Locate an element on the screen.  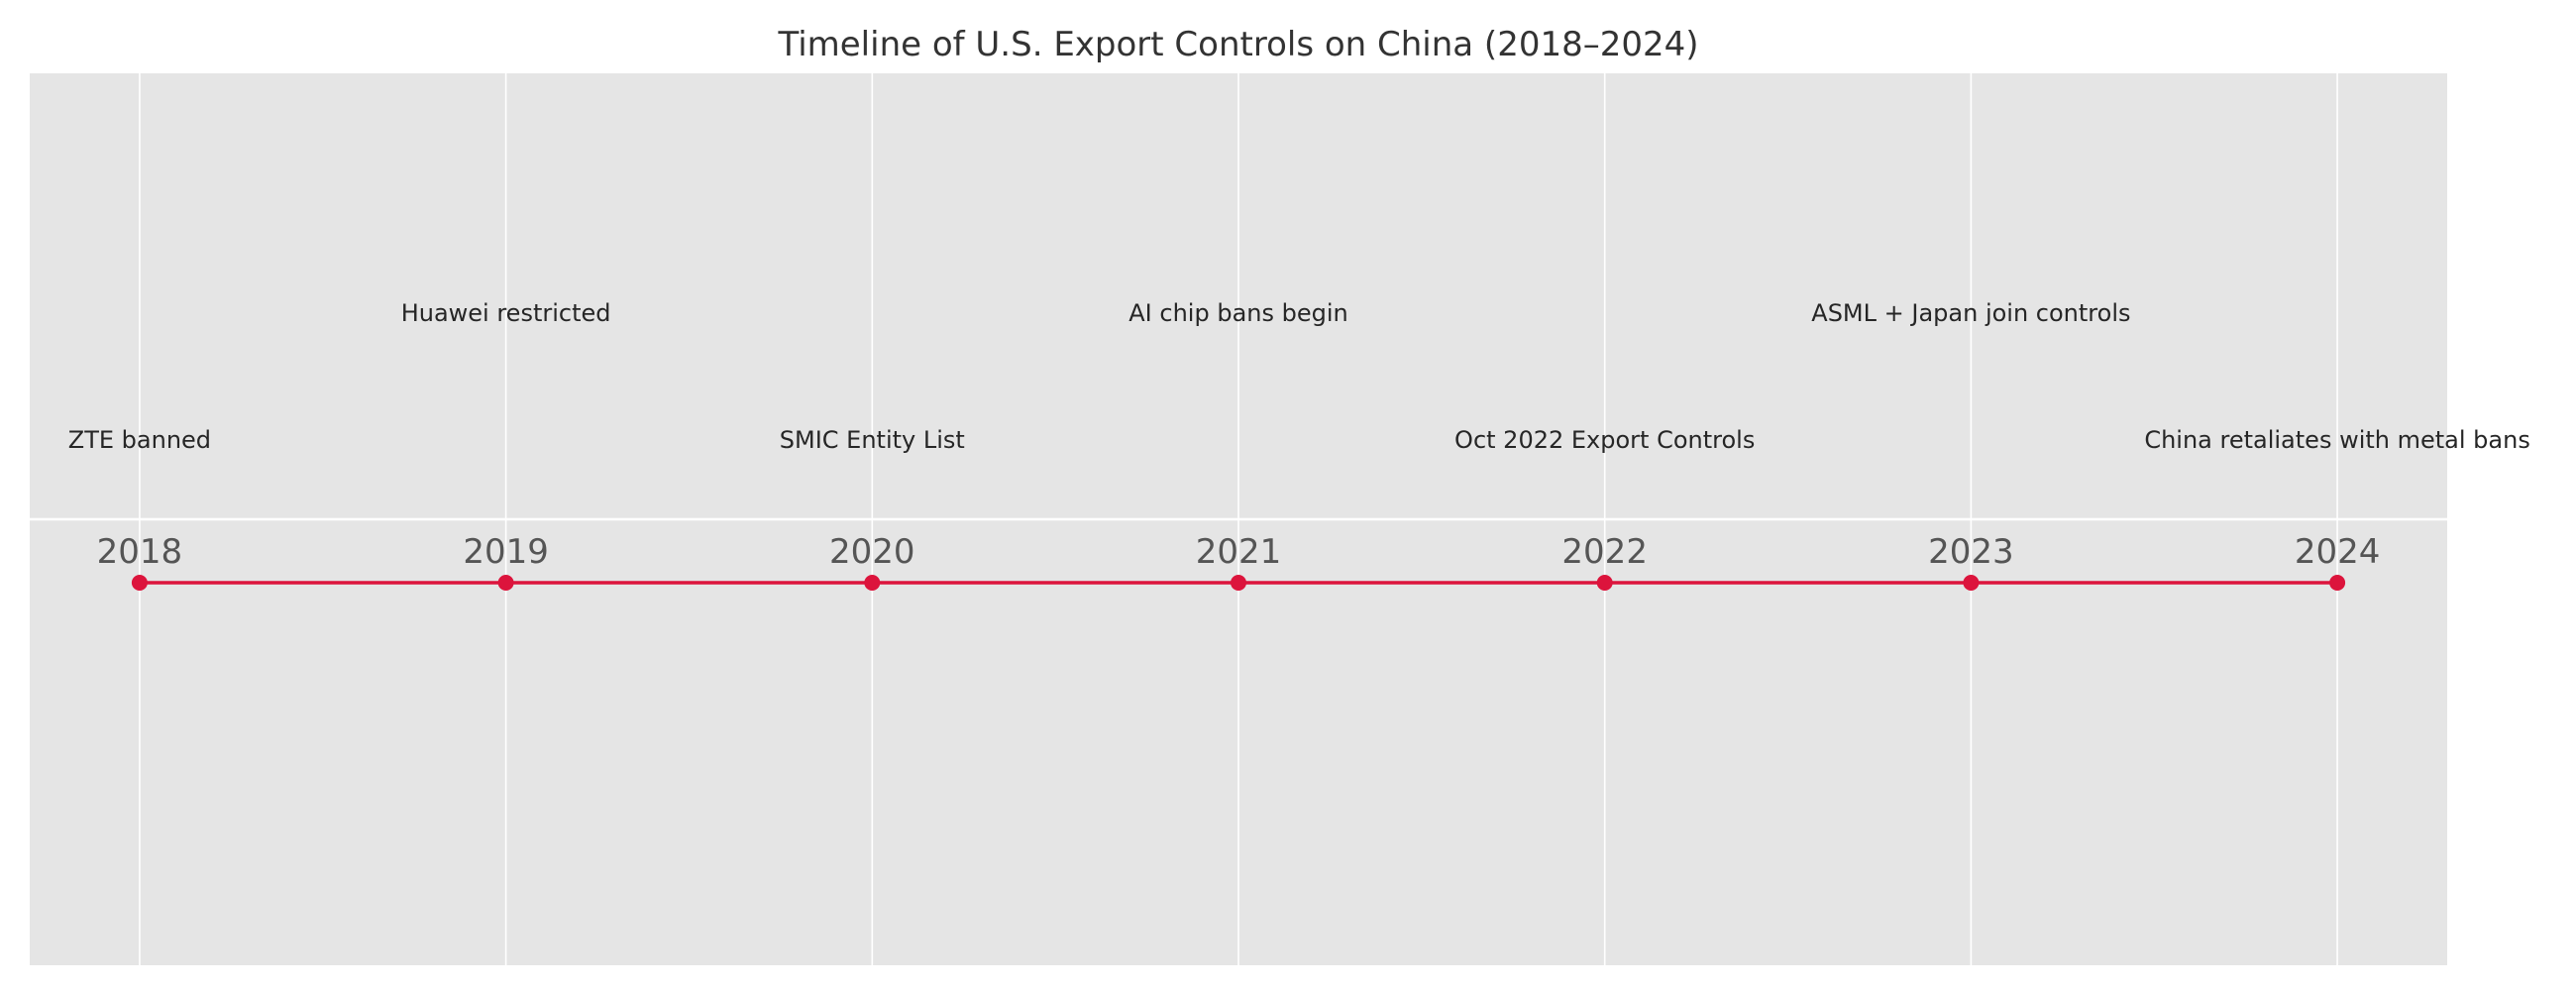
series-layer is located at coordinates (1238, 583).